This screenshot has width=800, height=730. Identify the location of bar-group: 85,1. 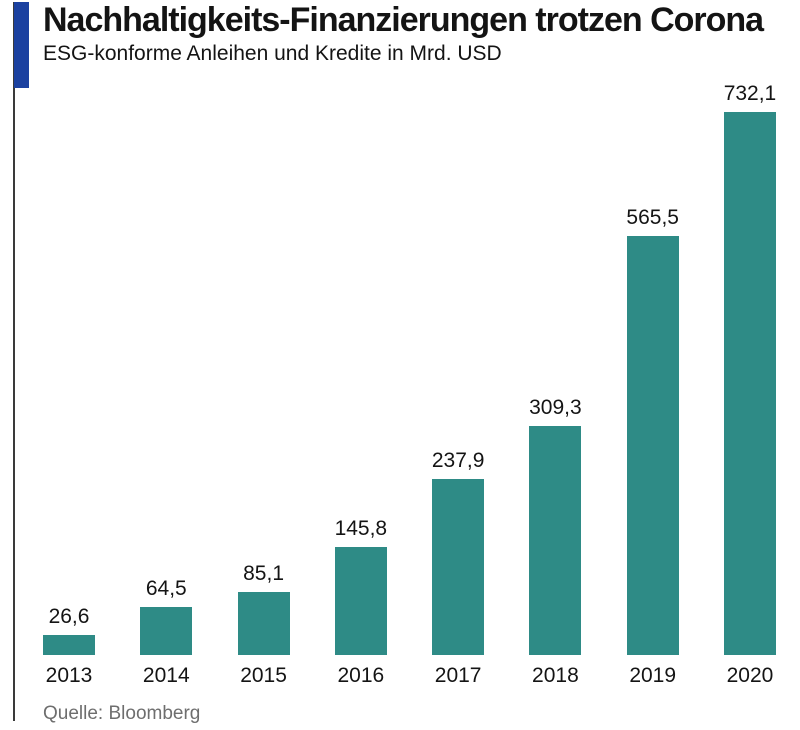
(263, 608).